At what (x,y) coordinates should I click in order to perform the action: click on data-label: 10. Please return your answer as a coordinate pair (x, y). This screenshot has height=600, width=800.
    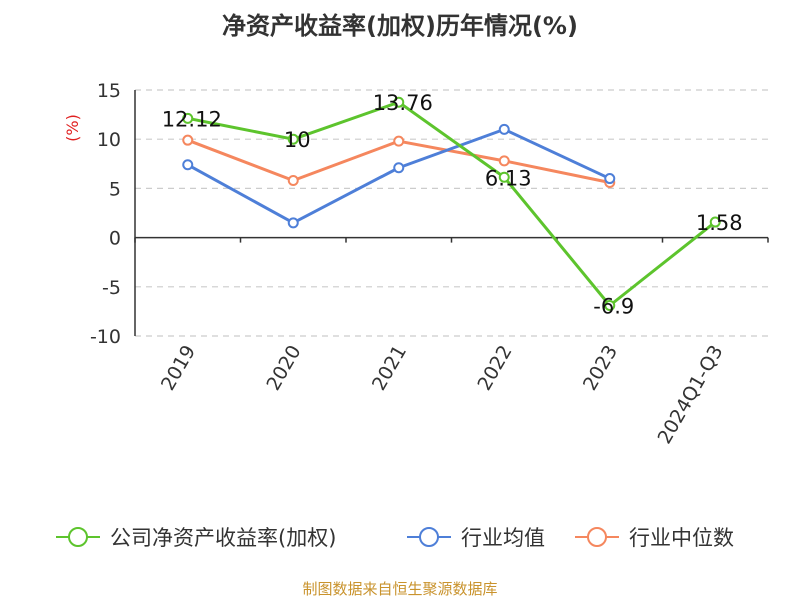
    Looking at the image, I should click on (297, 140).